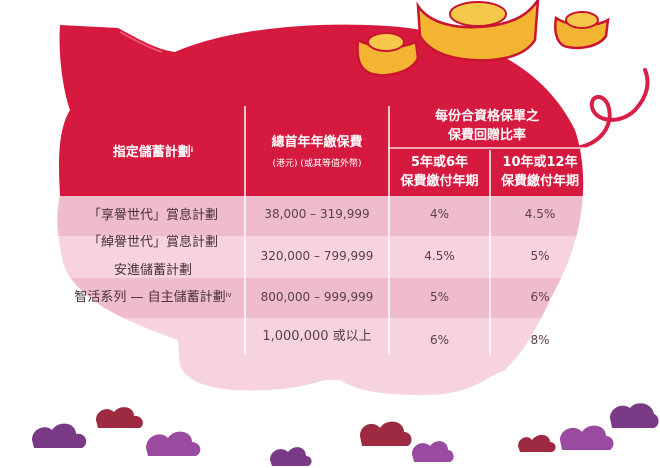  Describe the element at coordinates (439, 214) in the screenshot. I see `rate-5-6-years: 4%` at that location.